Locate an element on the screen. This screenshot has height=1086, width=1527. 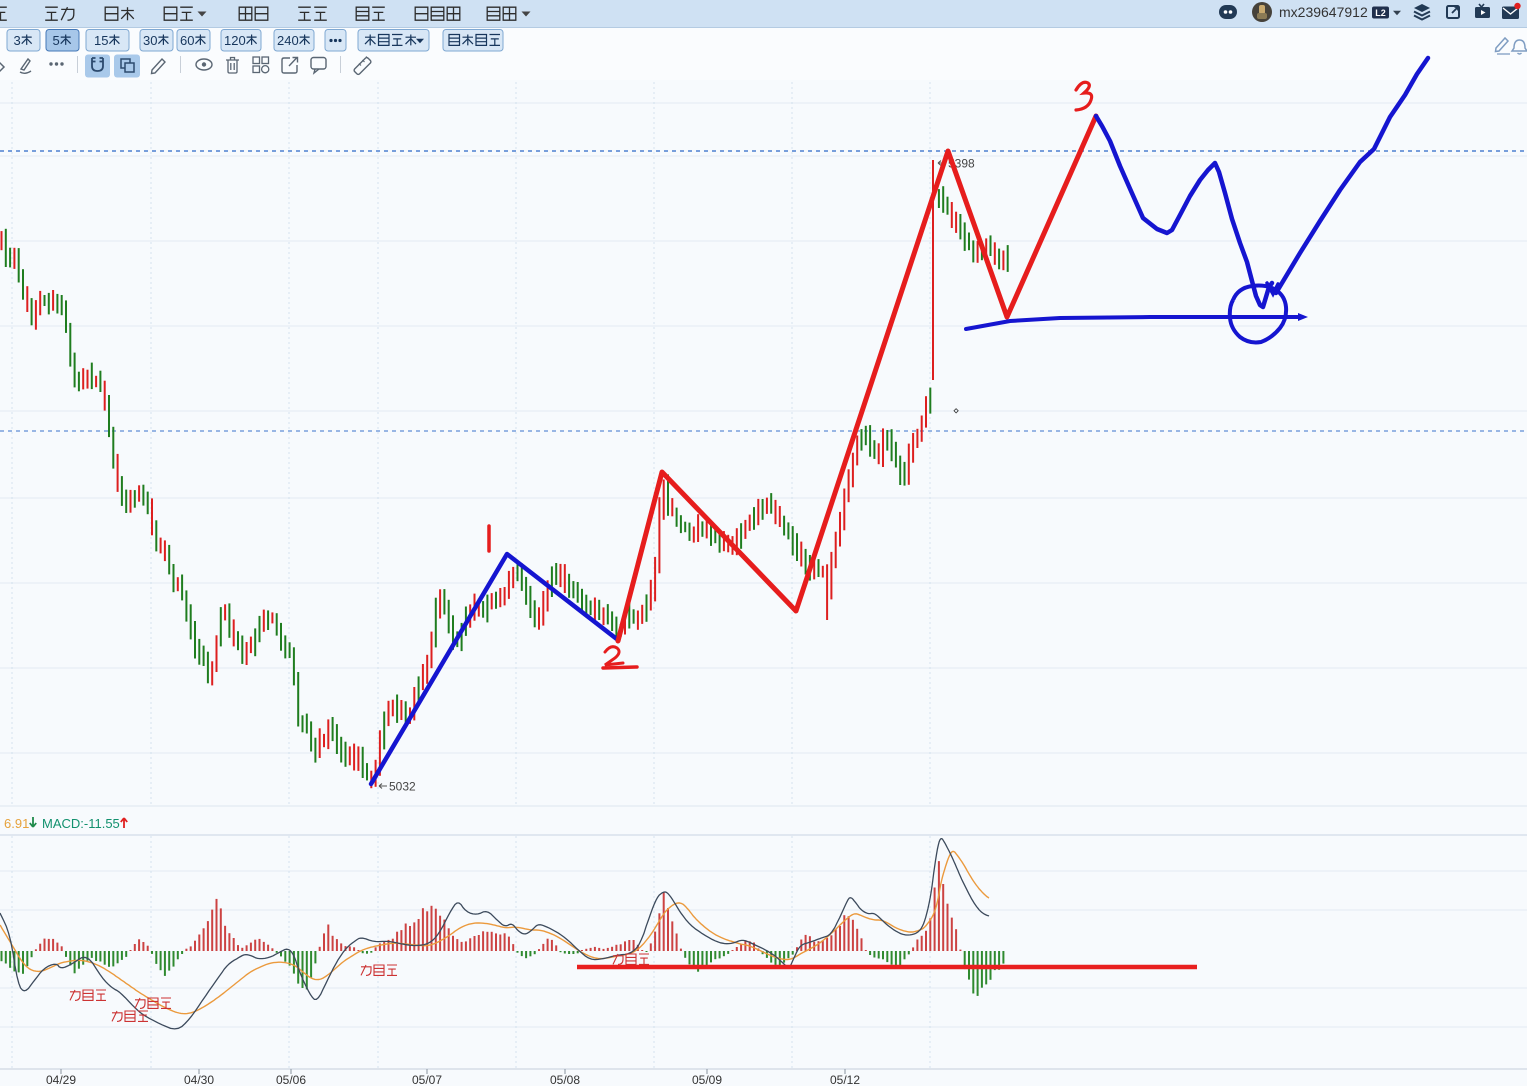
svg-text: 05/09 is located at coordinates (707, 1079).